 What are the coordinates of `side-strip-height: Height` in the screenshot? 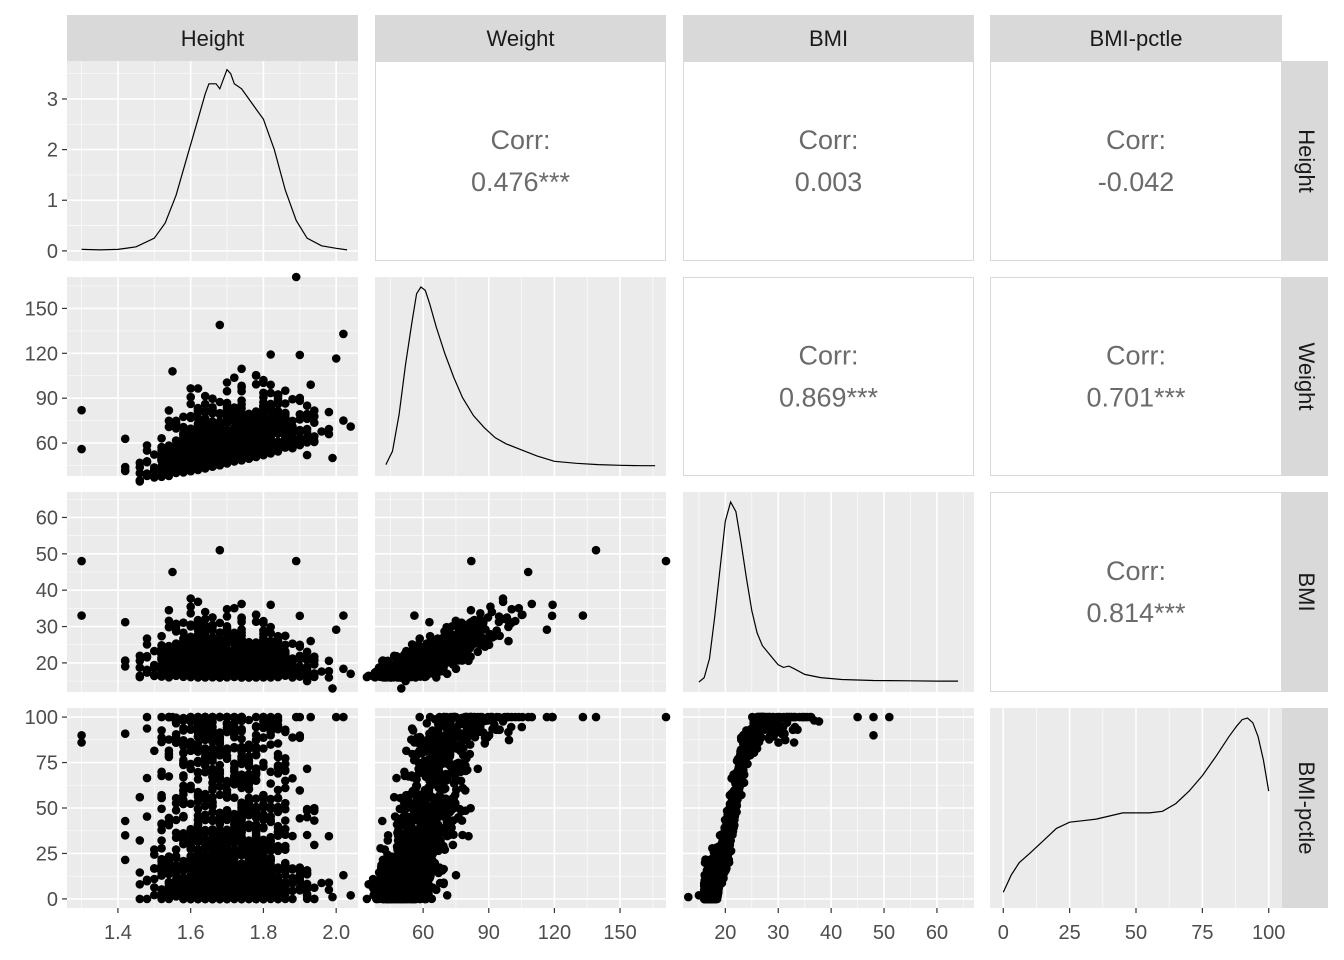 It's located at (1305, 161).